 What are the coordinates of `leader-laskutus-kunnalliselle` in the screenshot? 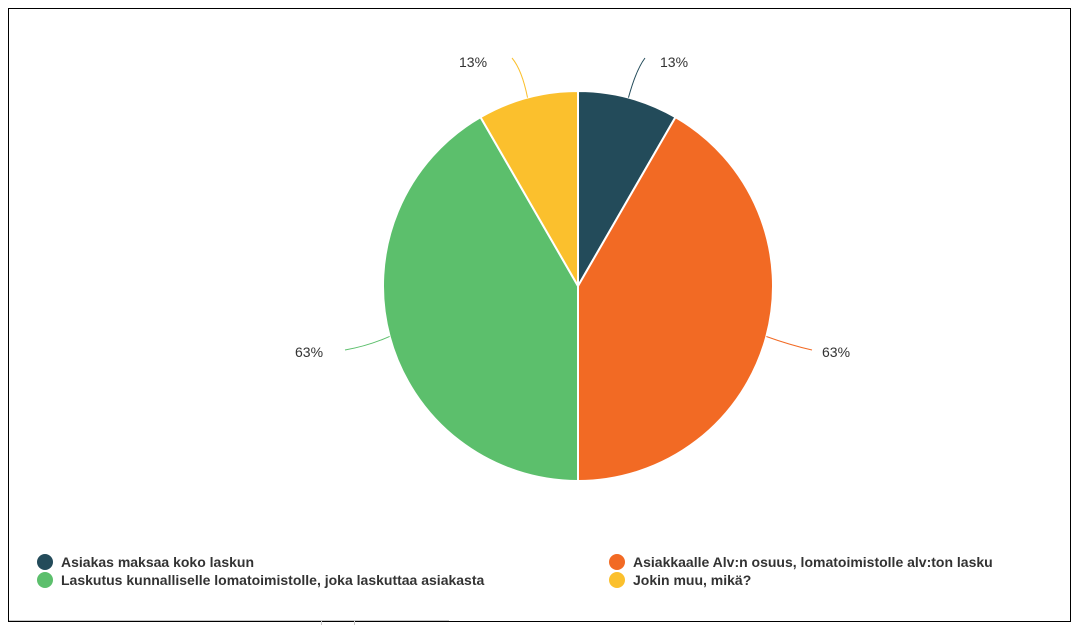 It's located at (367, 343).